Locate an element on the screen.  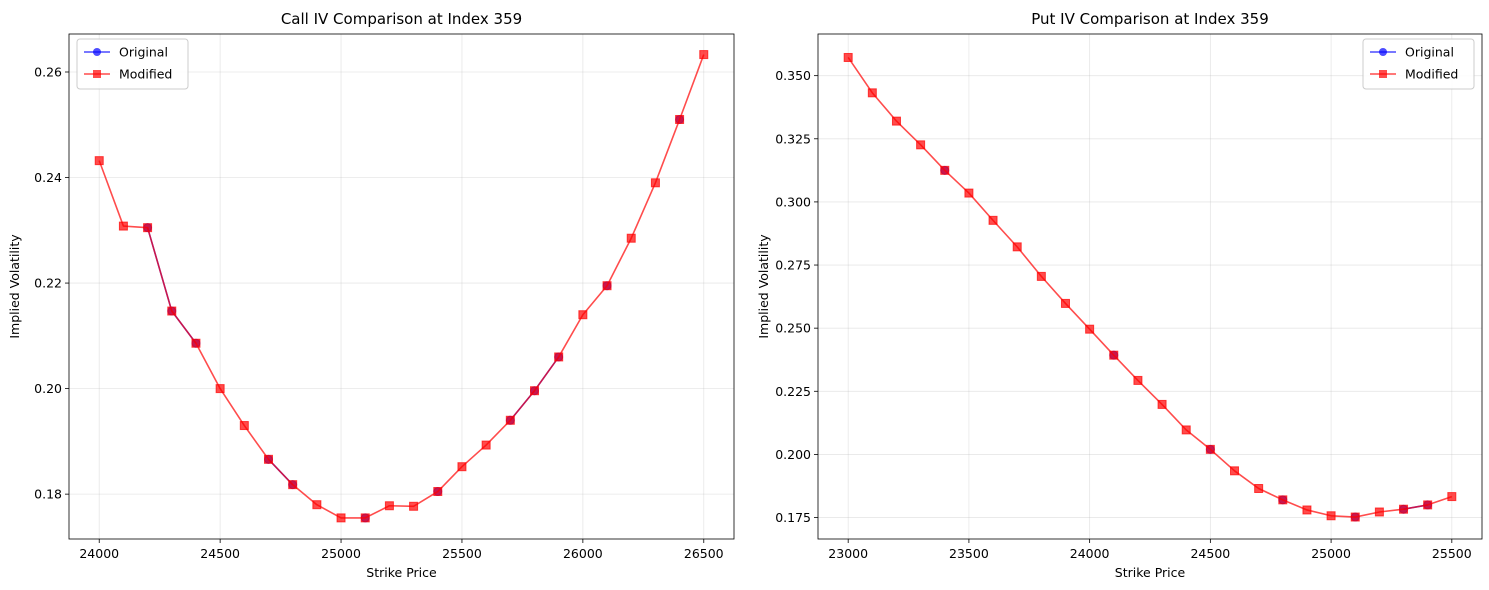
x-tick-label: 23500 is located at coordinates (969, 553).